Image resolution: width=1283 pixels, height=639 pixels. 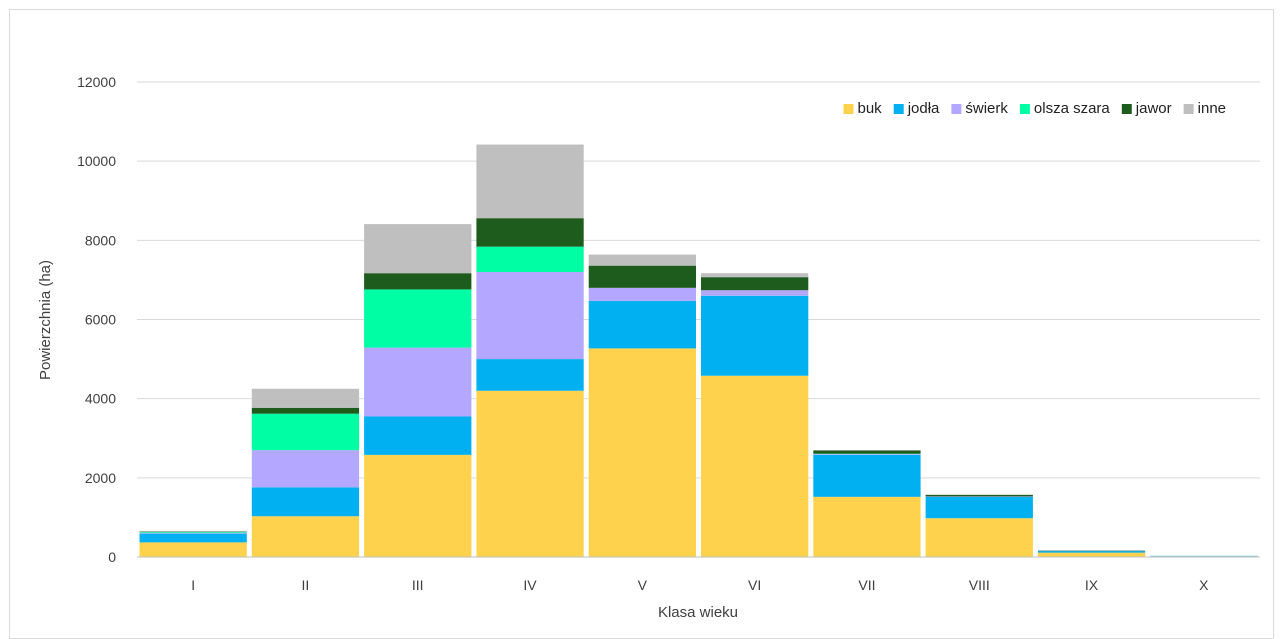 What do you see at coordinates (642, 260) in the screenshot?
I see `bar-segment-V-inne` at bounding box center [642, 260].